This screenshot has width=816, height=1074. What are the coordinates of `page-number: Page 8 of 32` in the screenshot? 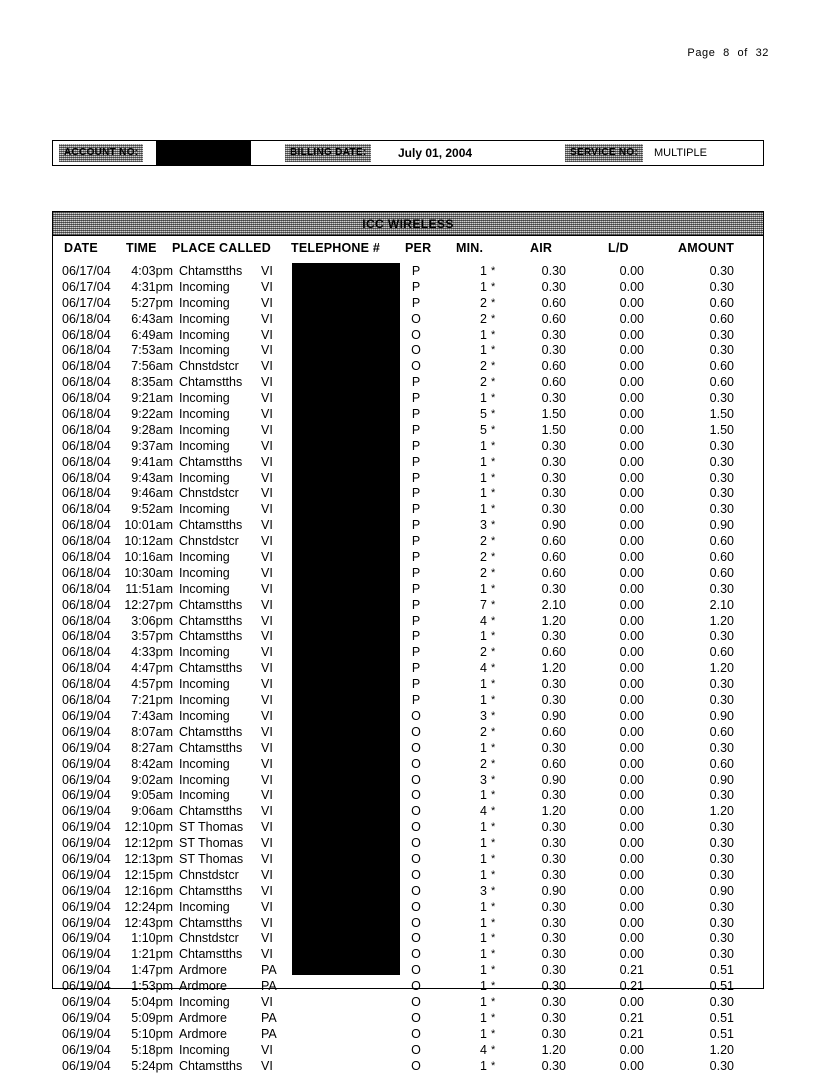 It's located at (728, 53).